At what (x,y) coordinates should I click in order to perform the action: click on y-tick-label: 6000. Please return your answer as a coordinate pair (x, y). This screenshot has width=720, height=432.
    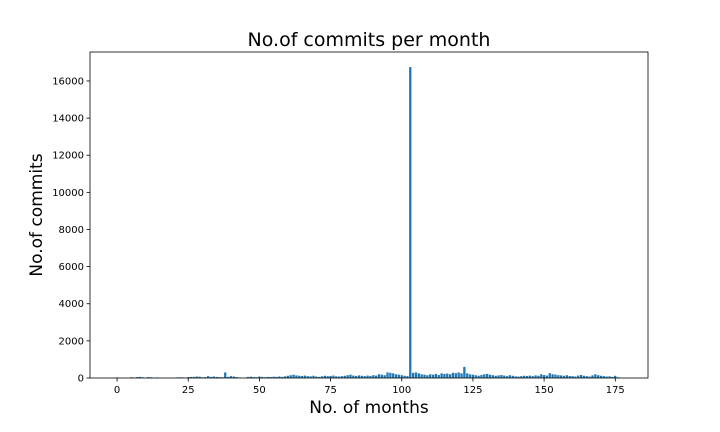
    Looking at the image, I should click on (71, 267).